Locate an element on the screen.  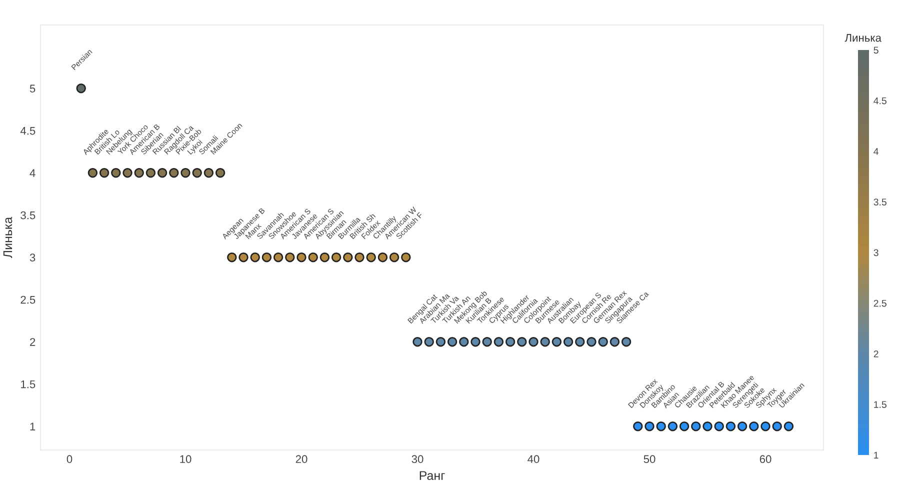
x-axis-title: Ранг is located at coordinates (432, 475).